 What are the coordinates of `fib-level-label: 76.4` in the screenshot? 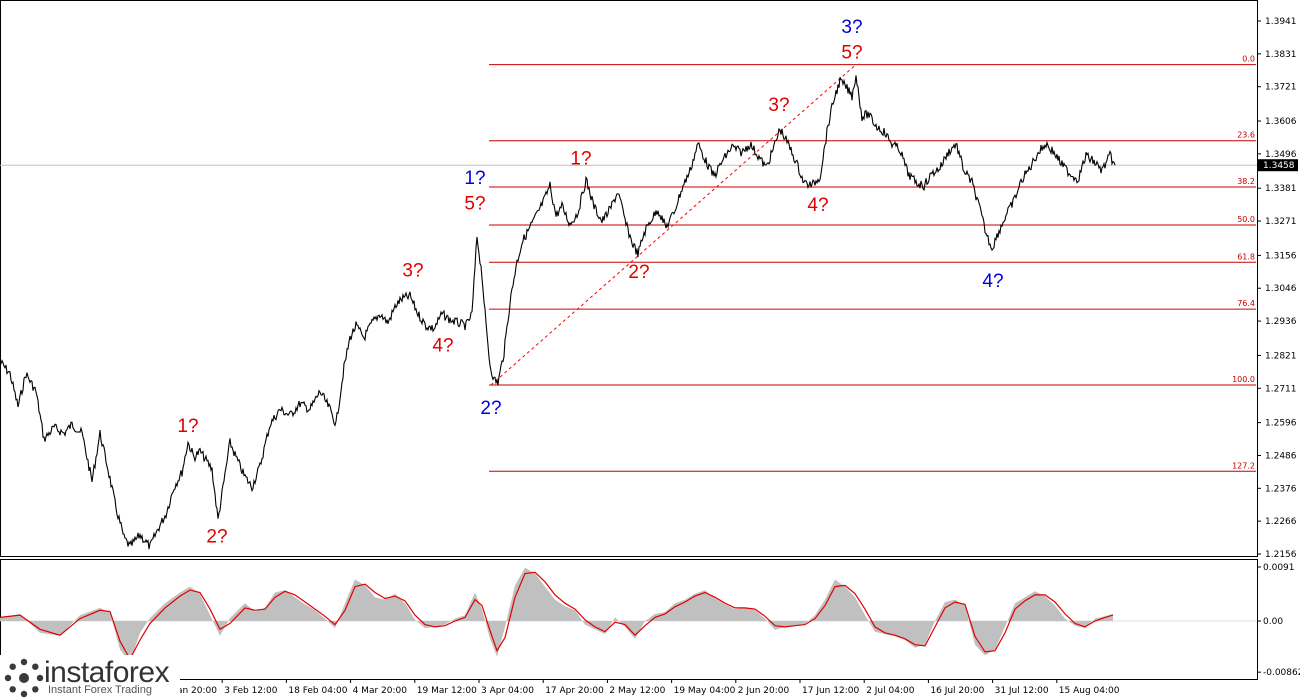 It's located at (1246, 303).